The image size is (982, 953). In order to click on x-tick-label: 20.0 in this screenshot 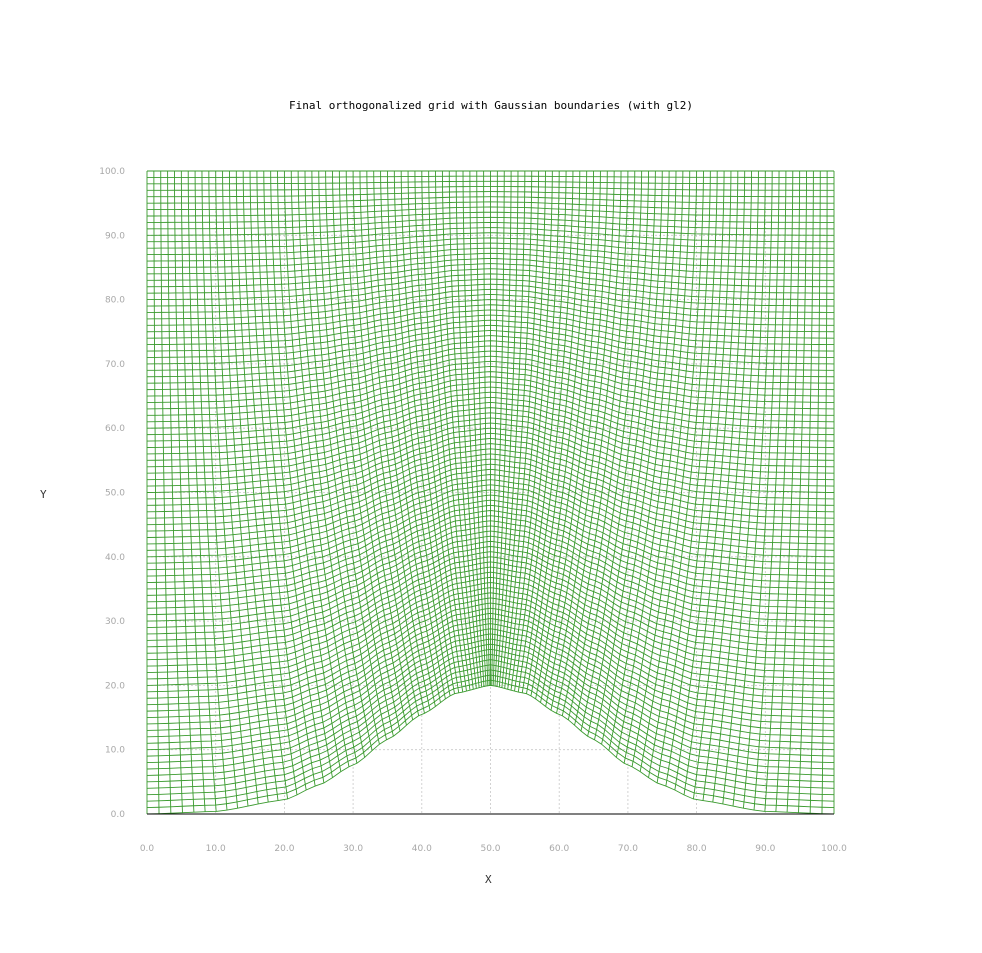, I will do `click(284, 849)`.